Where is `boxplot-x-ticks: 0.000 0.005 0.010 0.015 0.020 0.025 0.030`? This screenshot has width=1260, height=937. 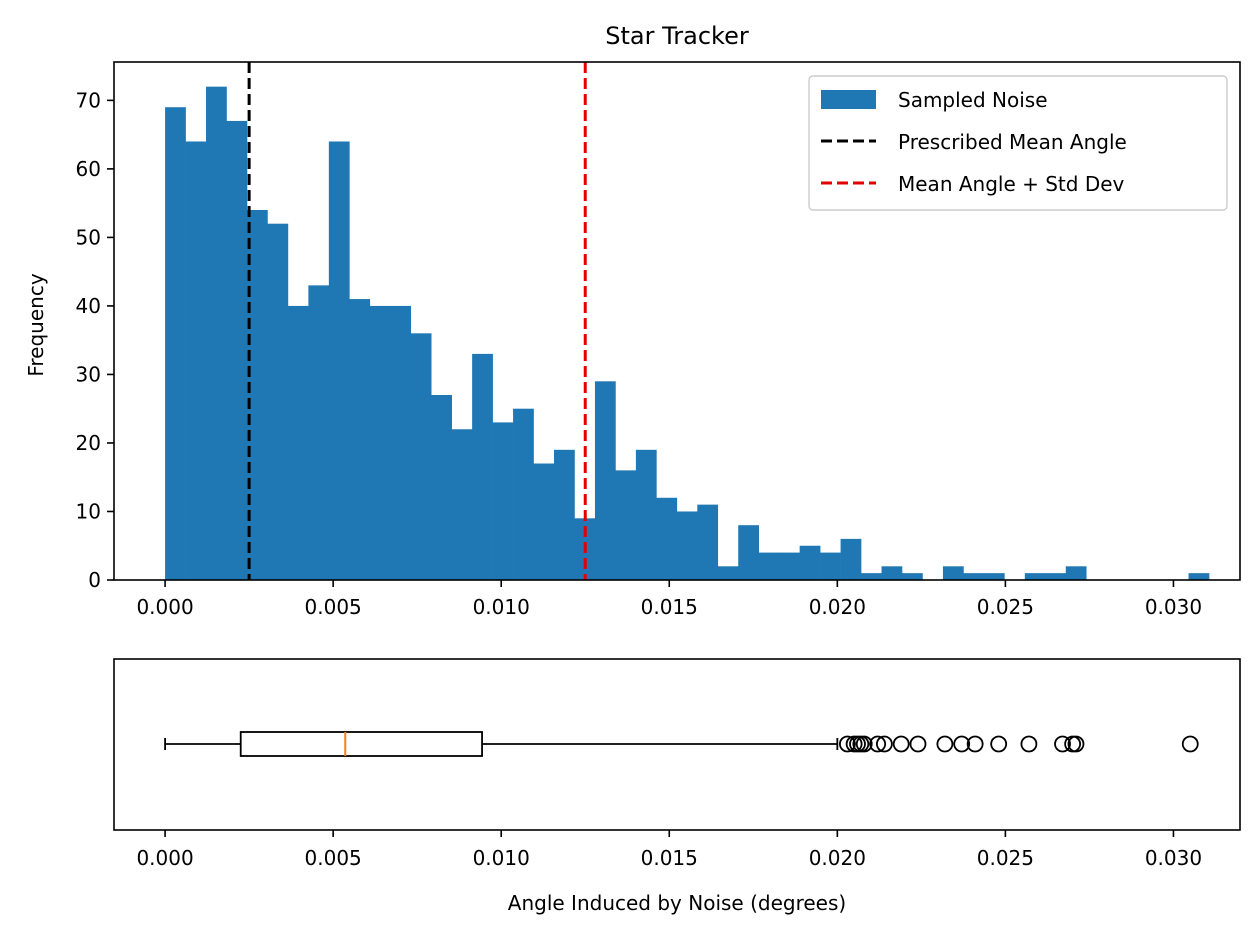
boxplot-x-ticks: 0.000 0.005 0.010 0.015 0.020 0.025 0.030 is located at coordinates (669, 850).